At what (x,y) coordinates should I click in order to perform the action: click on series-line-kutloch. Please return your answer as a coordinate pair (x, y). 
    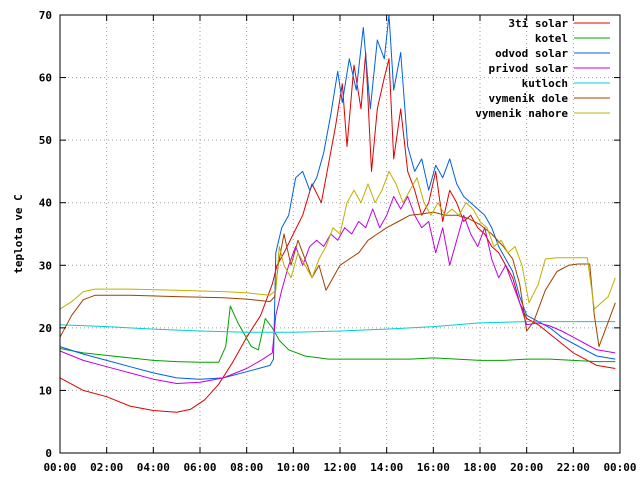
    Looking at the image, I should click on (337, 327).